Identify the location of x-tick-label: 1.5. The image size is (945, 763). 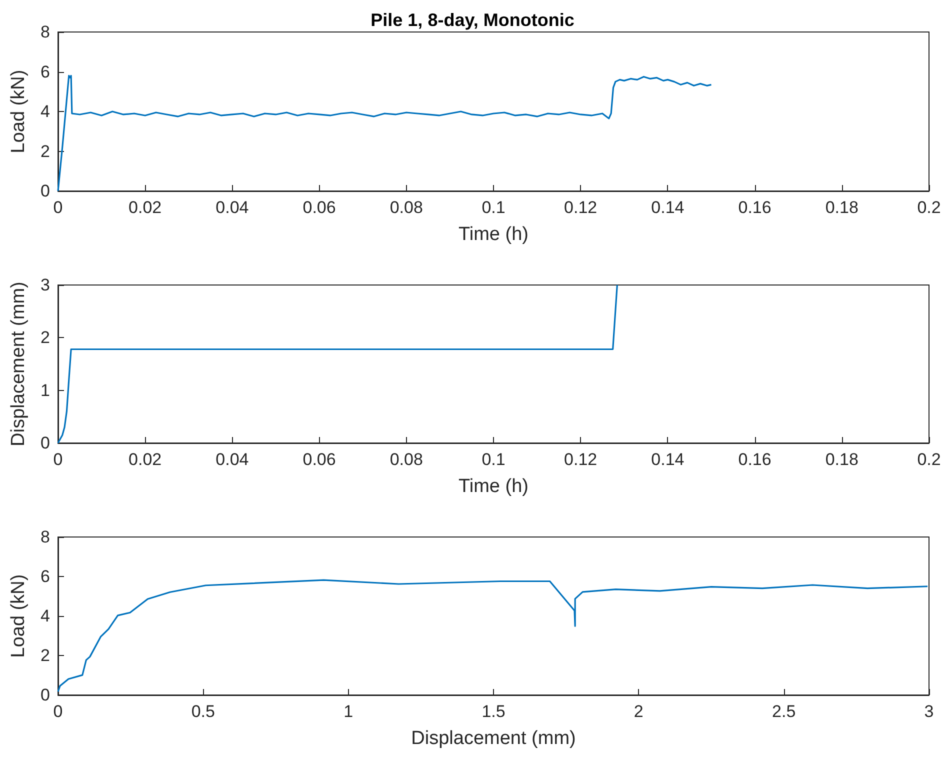
(494, 711).